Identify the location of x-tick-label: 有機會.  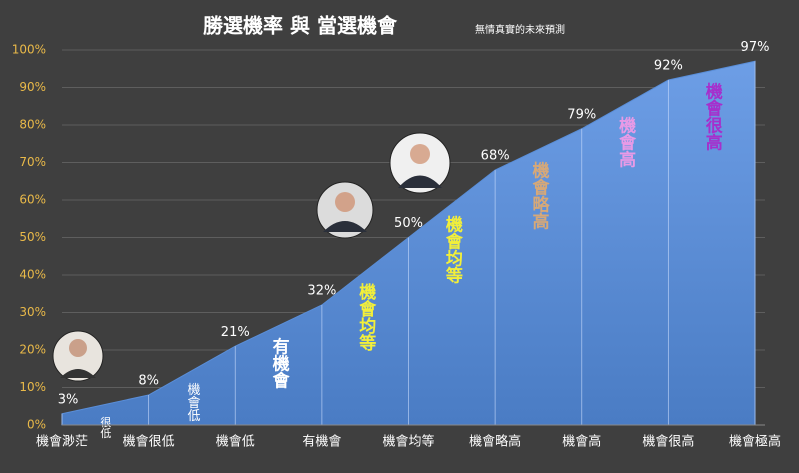
(321, 442).